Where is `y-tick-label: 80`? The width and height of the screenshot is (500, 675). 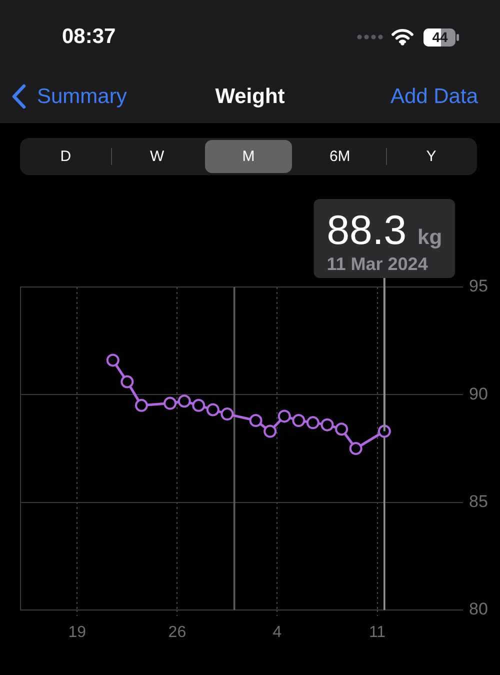 y-tick-label: 80 is located at coordinates (478, 609).